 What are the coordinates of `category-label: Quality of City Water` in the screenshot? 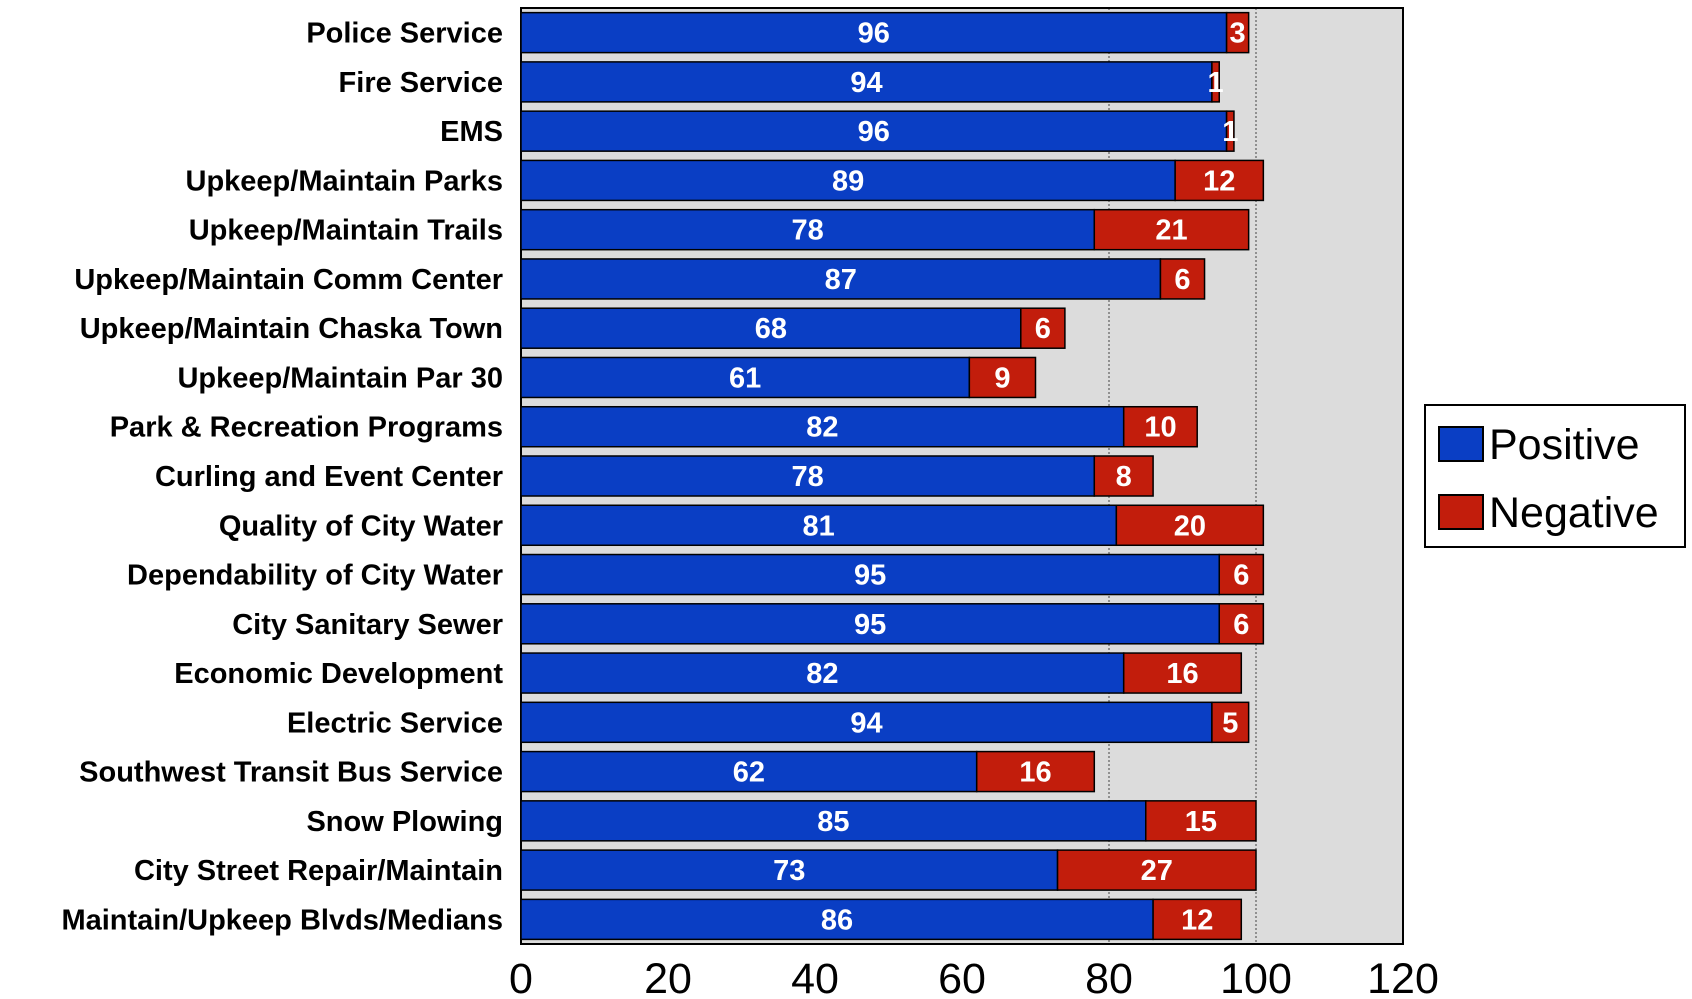 It's located at (361, 526).